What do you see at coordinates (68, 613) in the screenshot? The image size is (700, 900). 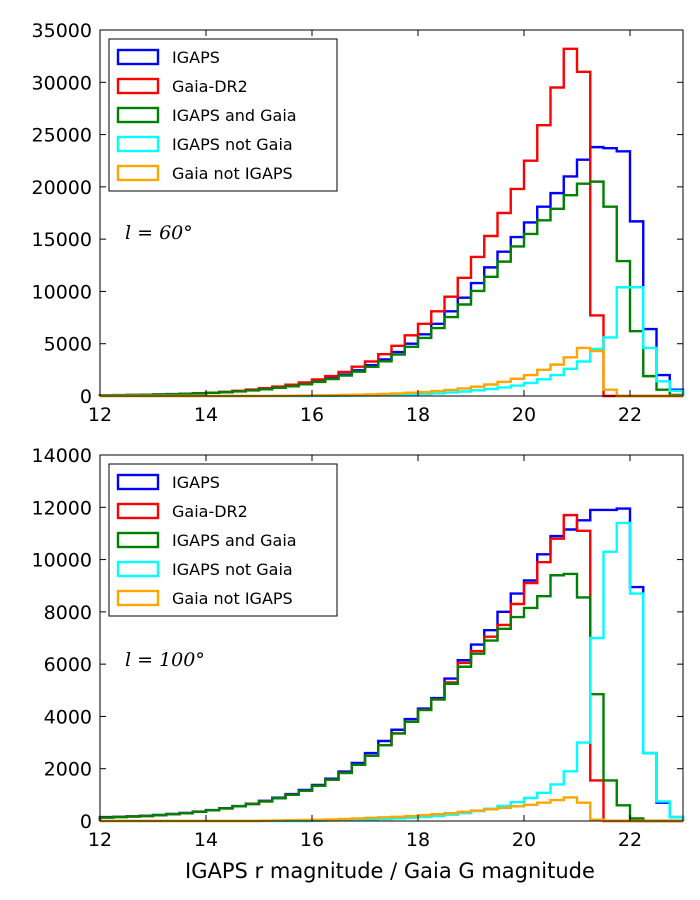 I see `y-tick-label: 8000` at bounding box center [68, 613].